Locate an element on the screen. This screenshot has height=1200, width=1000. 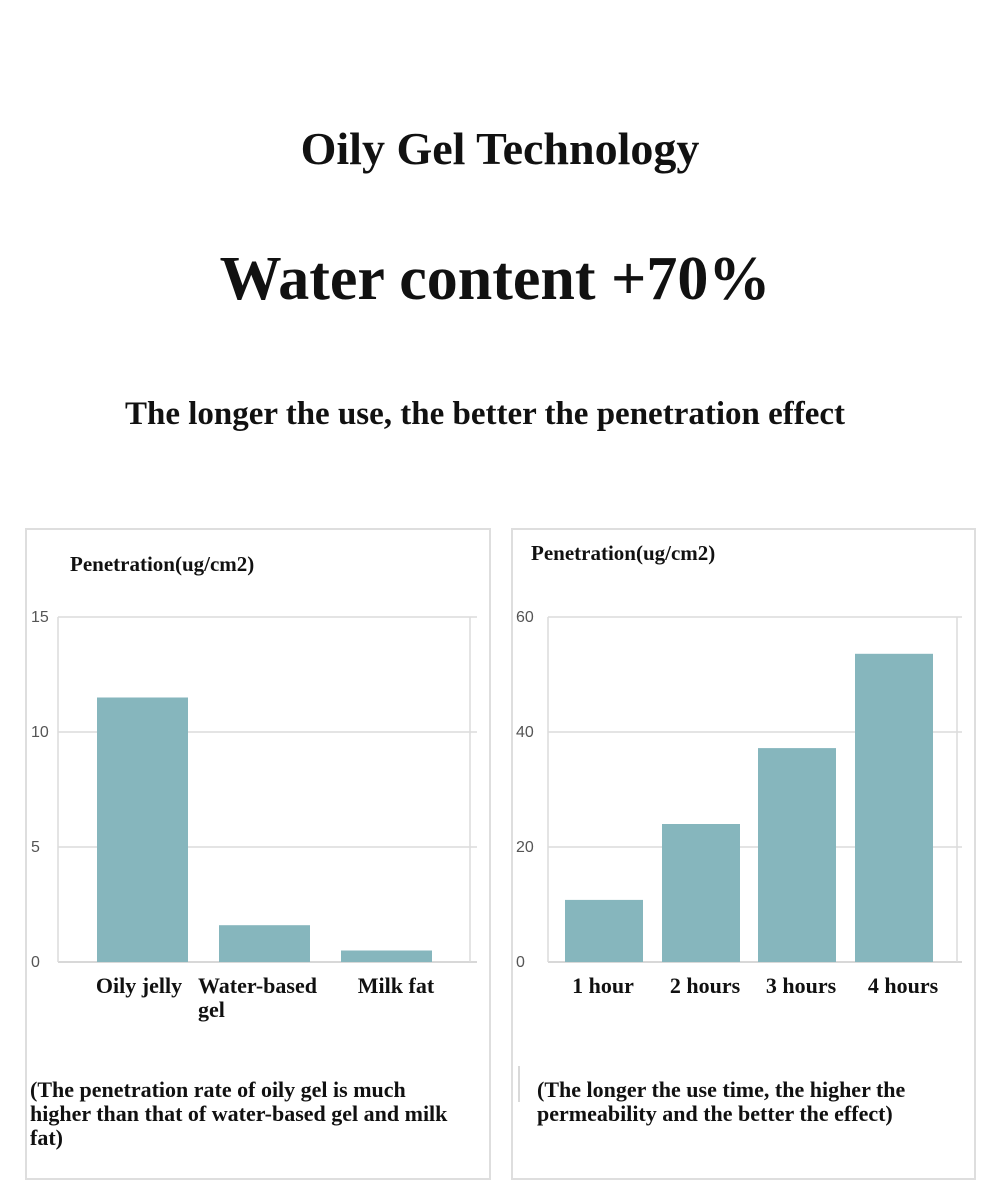
chart2-y-tick-label: 0 is located at coordinates (520, 962).